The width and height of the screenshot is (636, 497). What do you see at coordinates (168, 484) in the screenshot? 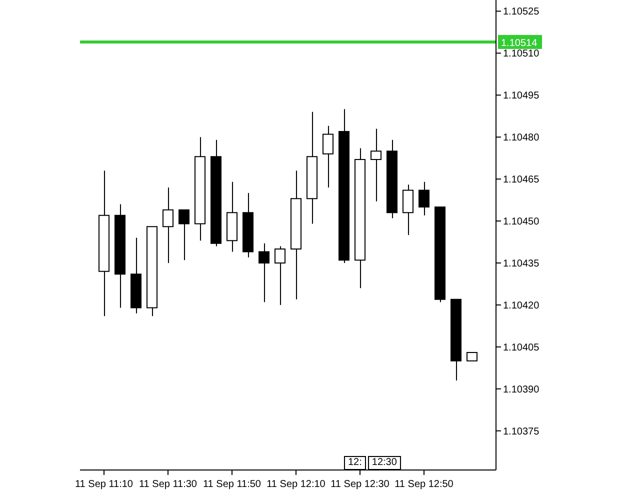
I see `x-tick-label: 11 Sep 11:30` at bounding box center [168, 484].